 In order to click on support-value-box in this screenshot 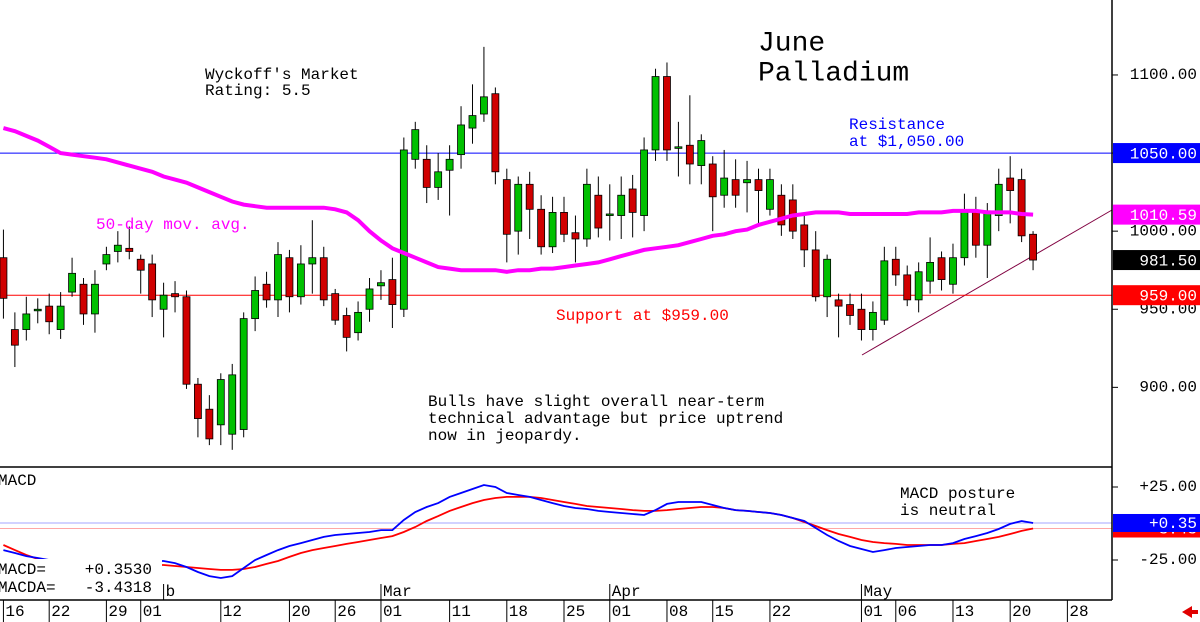, I will do `click(1156, 295)`.